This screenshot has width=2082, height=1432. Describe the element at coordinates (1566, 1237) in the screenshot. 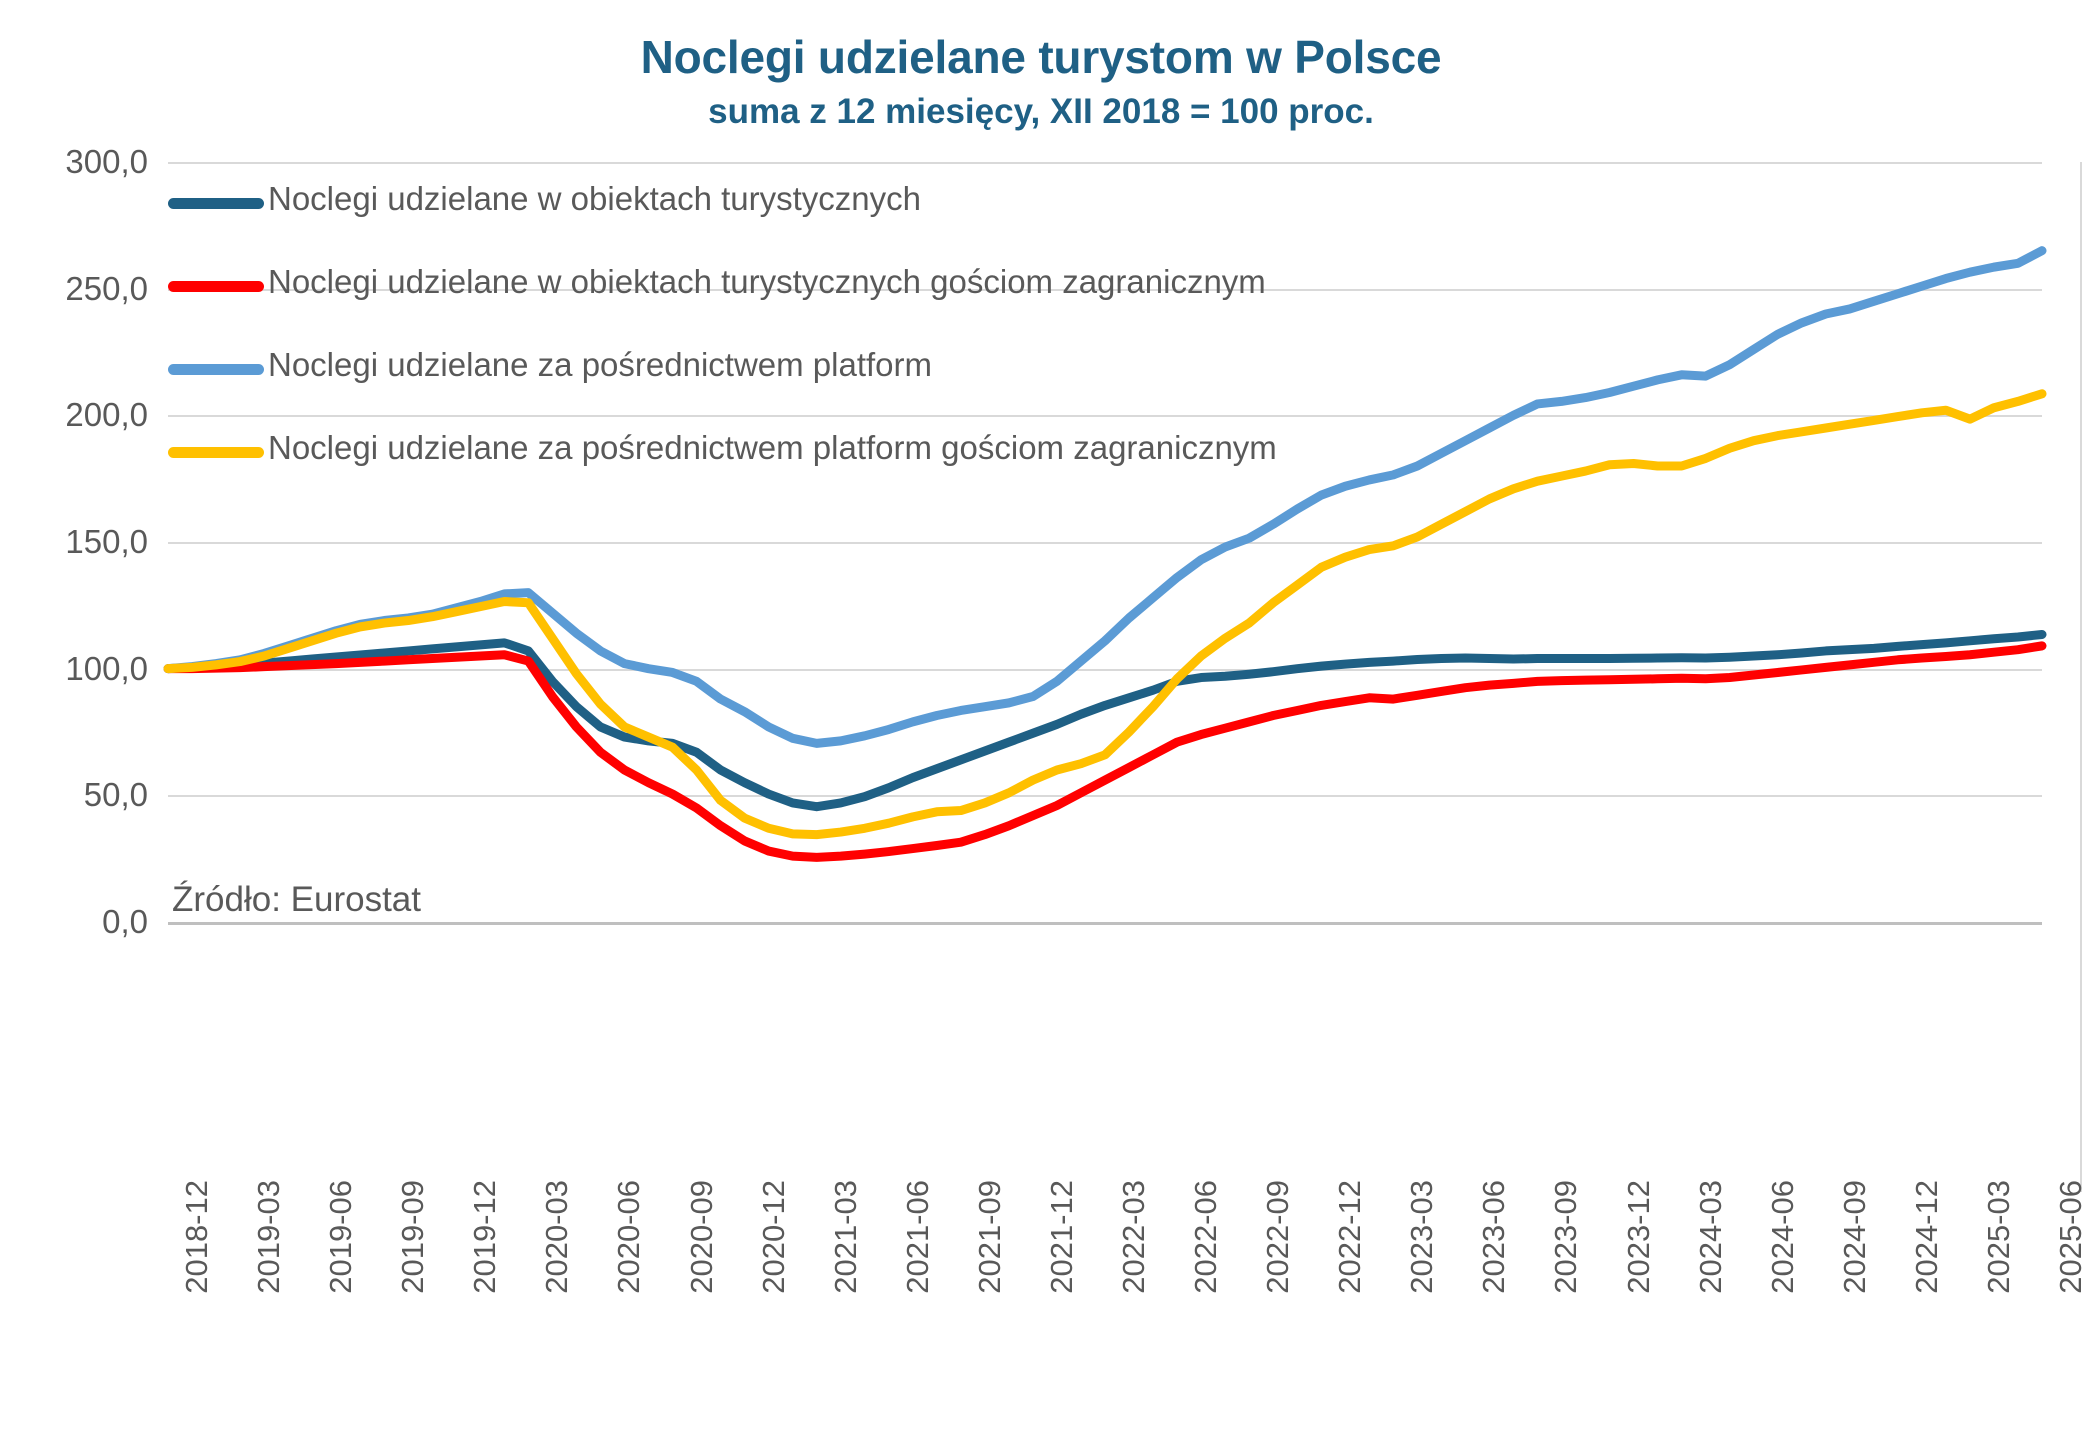

I see `x-axis-tick-label: 2023-09` at that location.